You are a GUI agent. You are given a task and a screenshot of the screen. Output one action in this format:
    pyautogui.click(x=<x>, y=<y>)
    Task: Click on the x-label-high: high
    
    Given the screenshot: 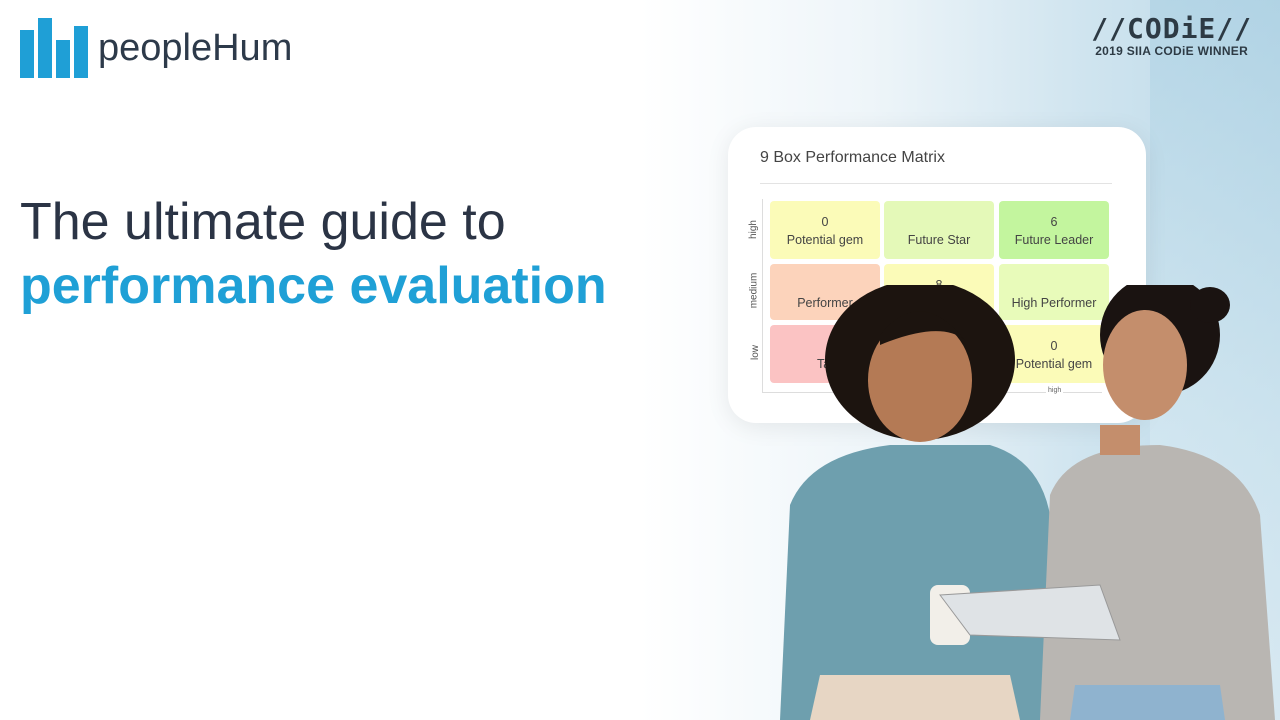 What is the action you would take?
    pyautogui.click(x=1055, y=390)
    